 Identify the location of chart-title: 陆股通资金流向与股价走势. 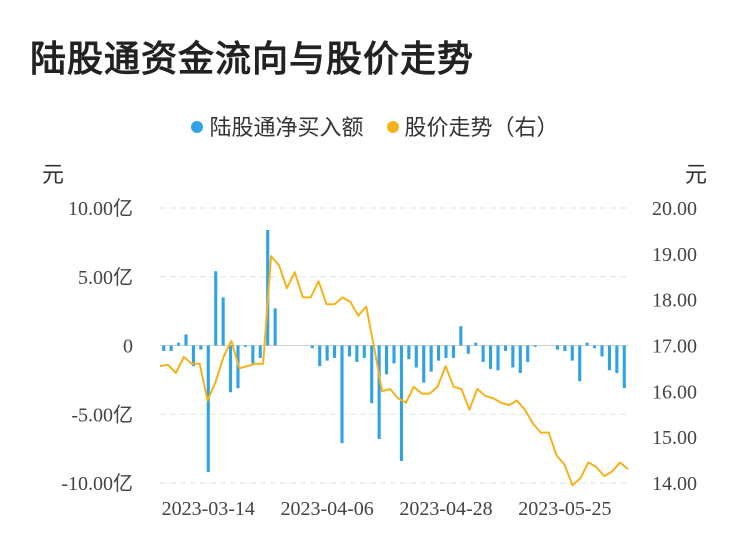
(252, 59).